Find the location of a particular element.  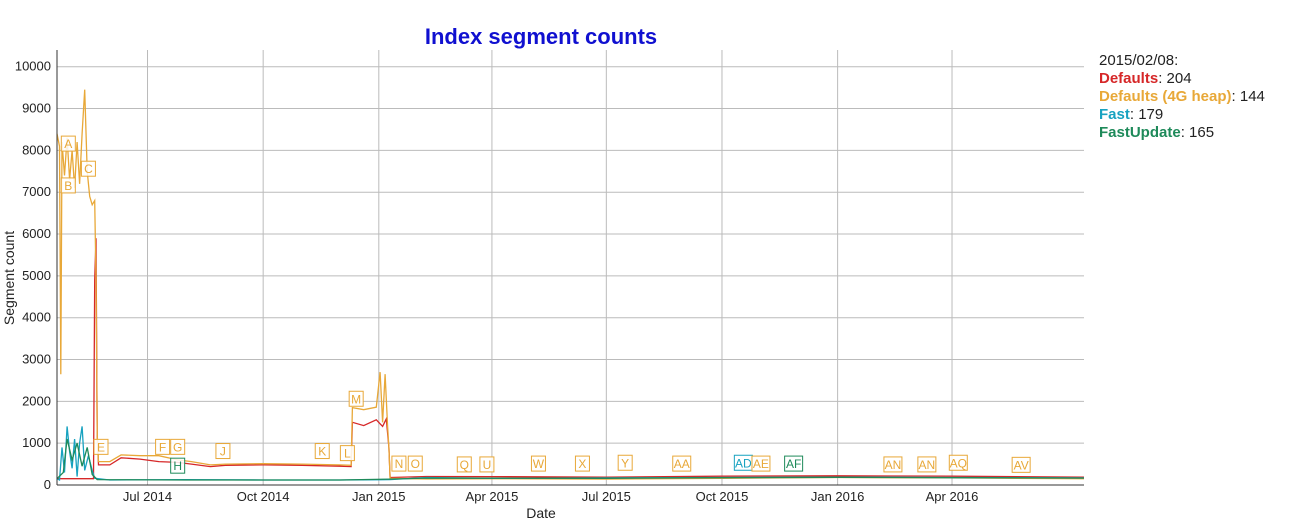

annotation-label: AD is located at coordinates (743, 463).